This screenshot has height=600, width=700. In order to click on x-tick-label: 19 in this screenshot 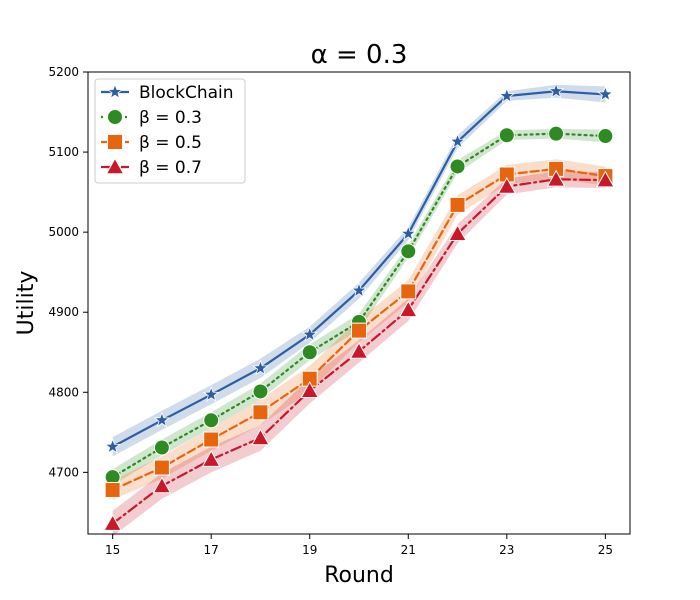, I will do `click(309, 550)`.